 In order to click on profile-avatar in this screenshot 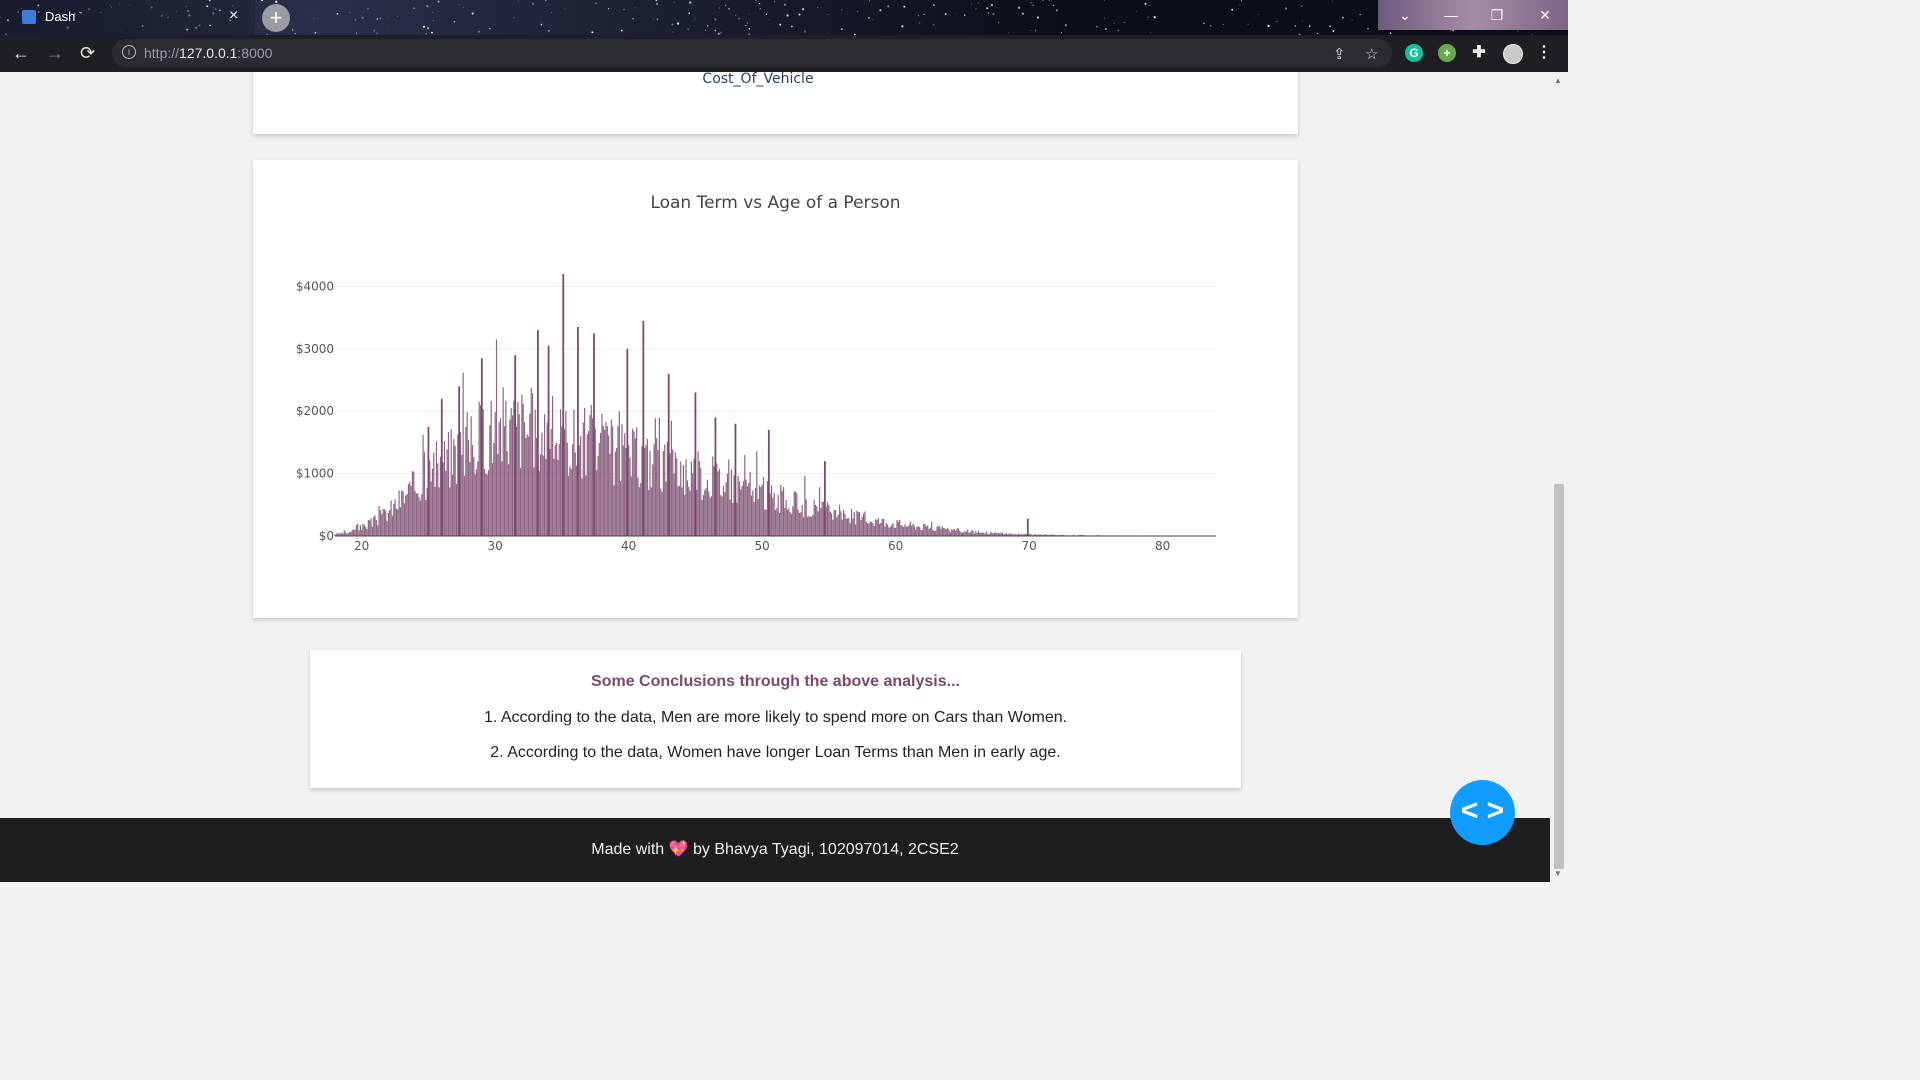, I will do `click(1513, 54)`.